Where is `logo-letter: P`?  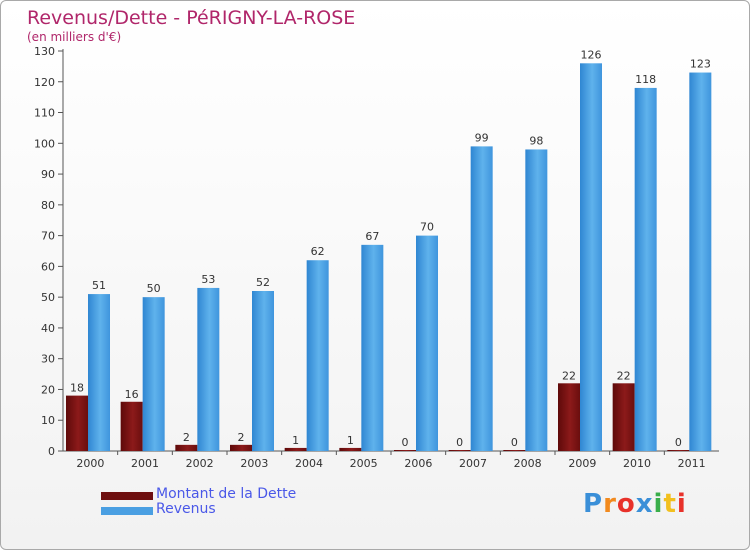 logo-letter: P is located at coordinates (593, 504).